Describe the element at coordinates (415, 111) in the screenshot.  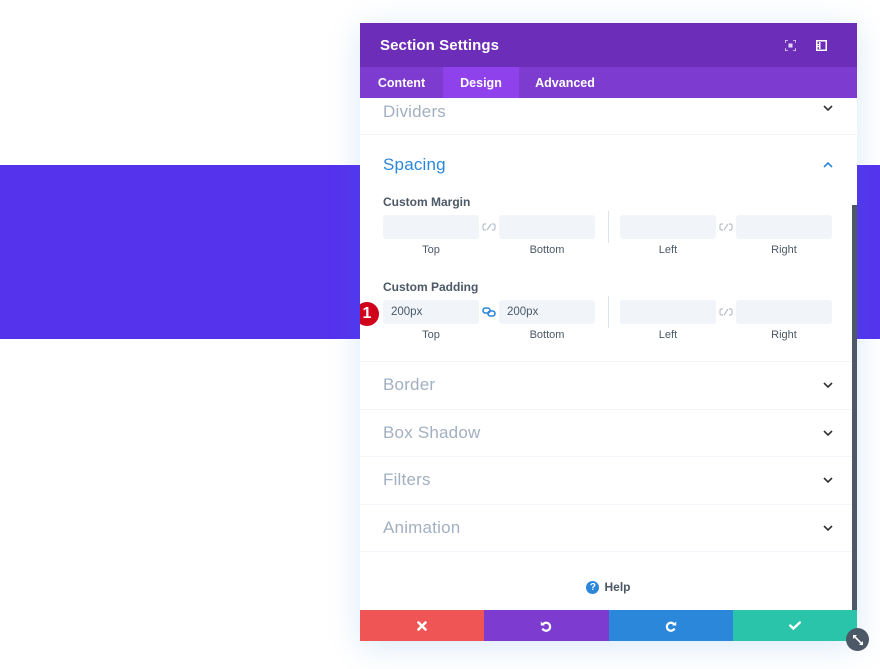
I see `toggle-title-dividers: Dividers` at that location.